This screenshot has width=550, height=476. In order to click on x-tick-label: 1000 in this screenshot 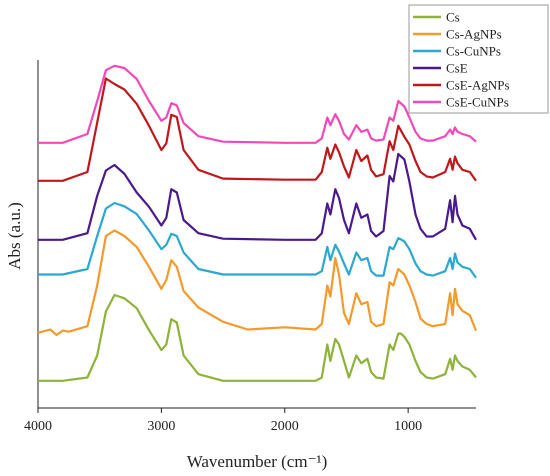, I will do `click(408, 426)`.